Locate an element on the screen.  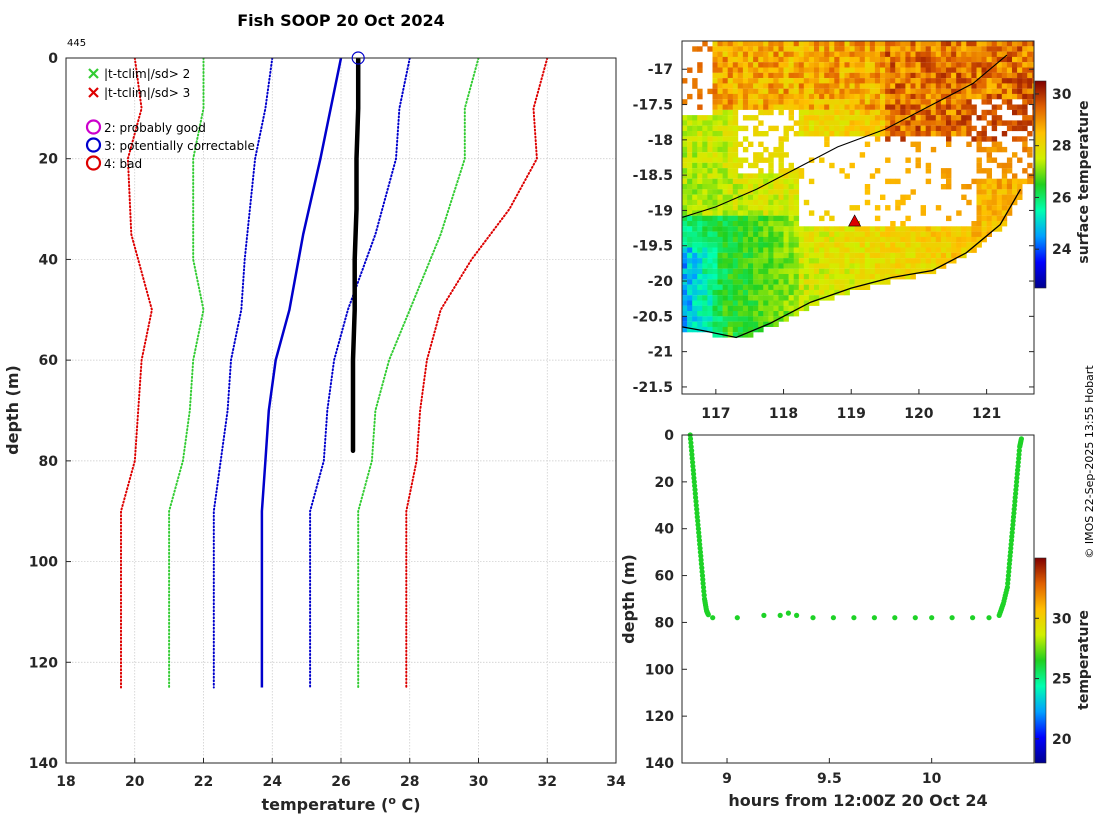
sst-colorbar-tick-label: 24 is located at coordinates (1062, 250).